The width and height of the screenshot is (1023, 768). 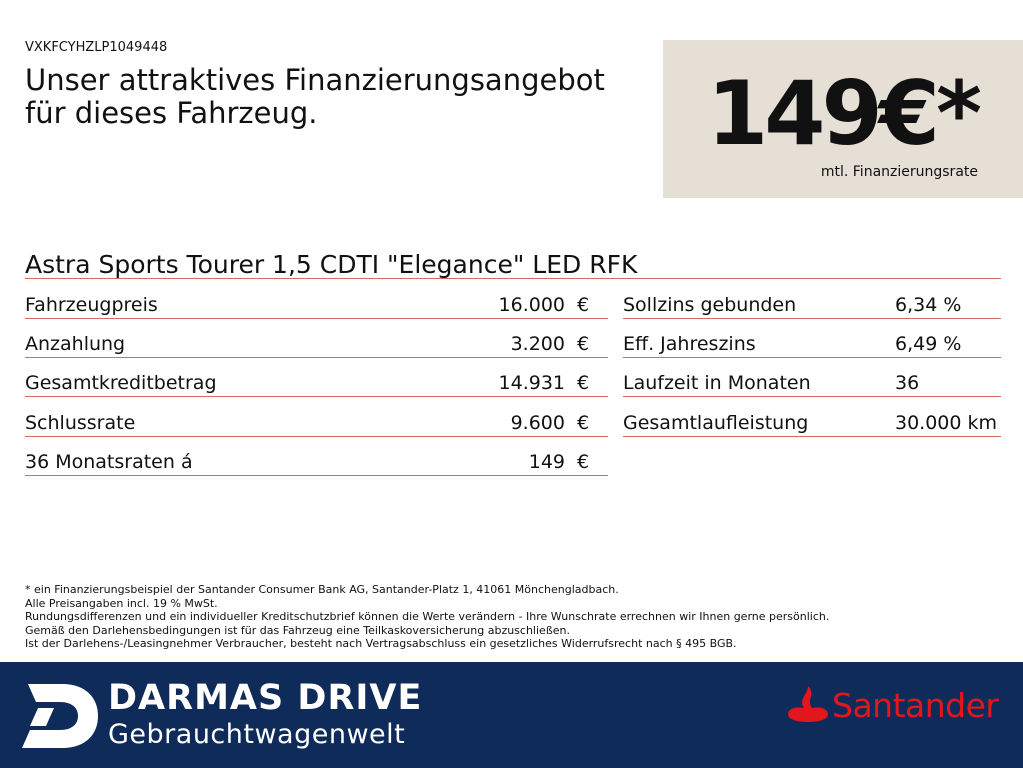 What do you see at coordinates (121, 383) in the screenshot?
I see `row-label: Gesamtkreditbetrag` at bounding box center [121, 383].